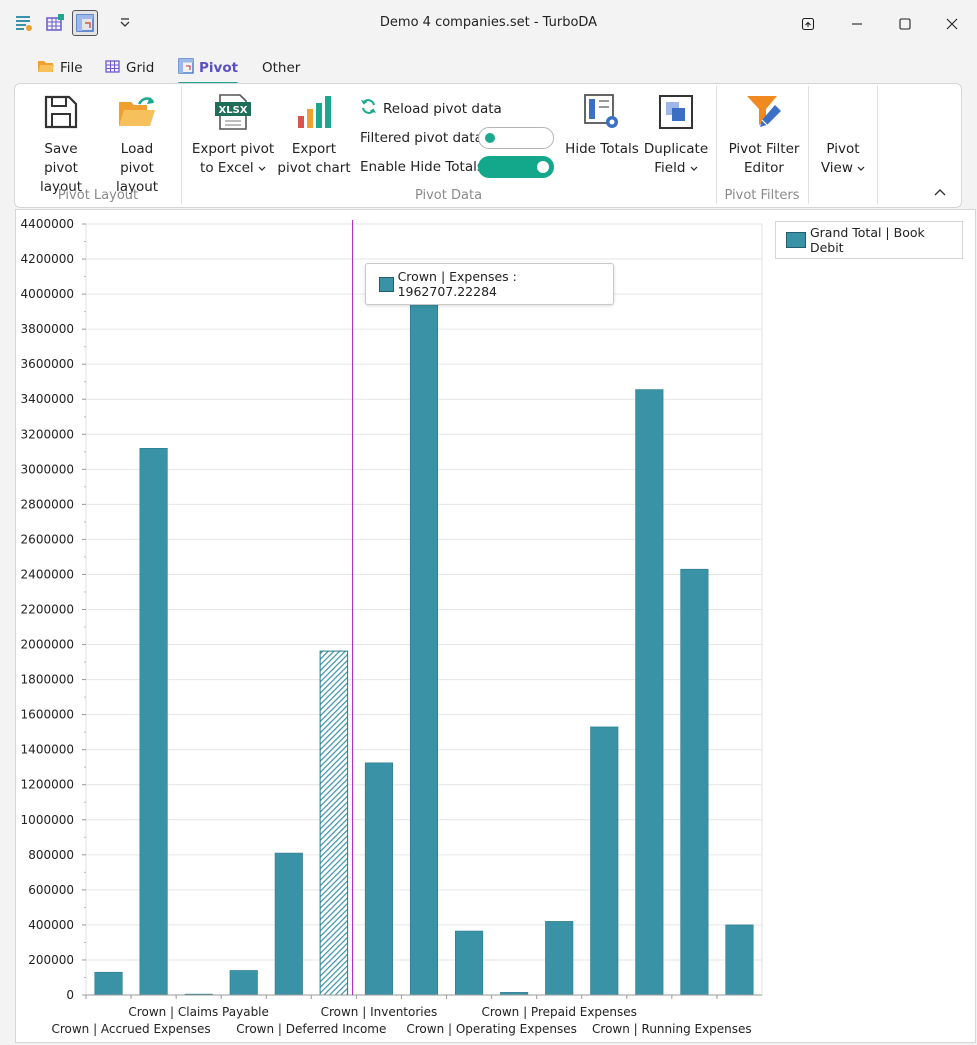 Image resolution: width=977 pixels, height=1045 pixels. I want to click on group-label-pivot-filters: Pivot Filters, so click(762, 195).